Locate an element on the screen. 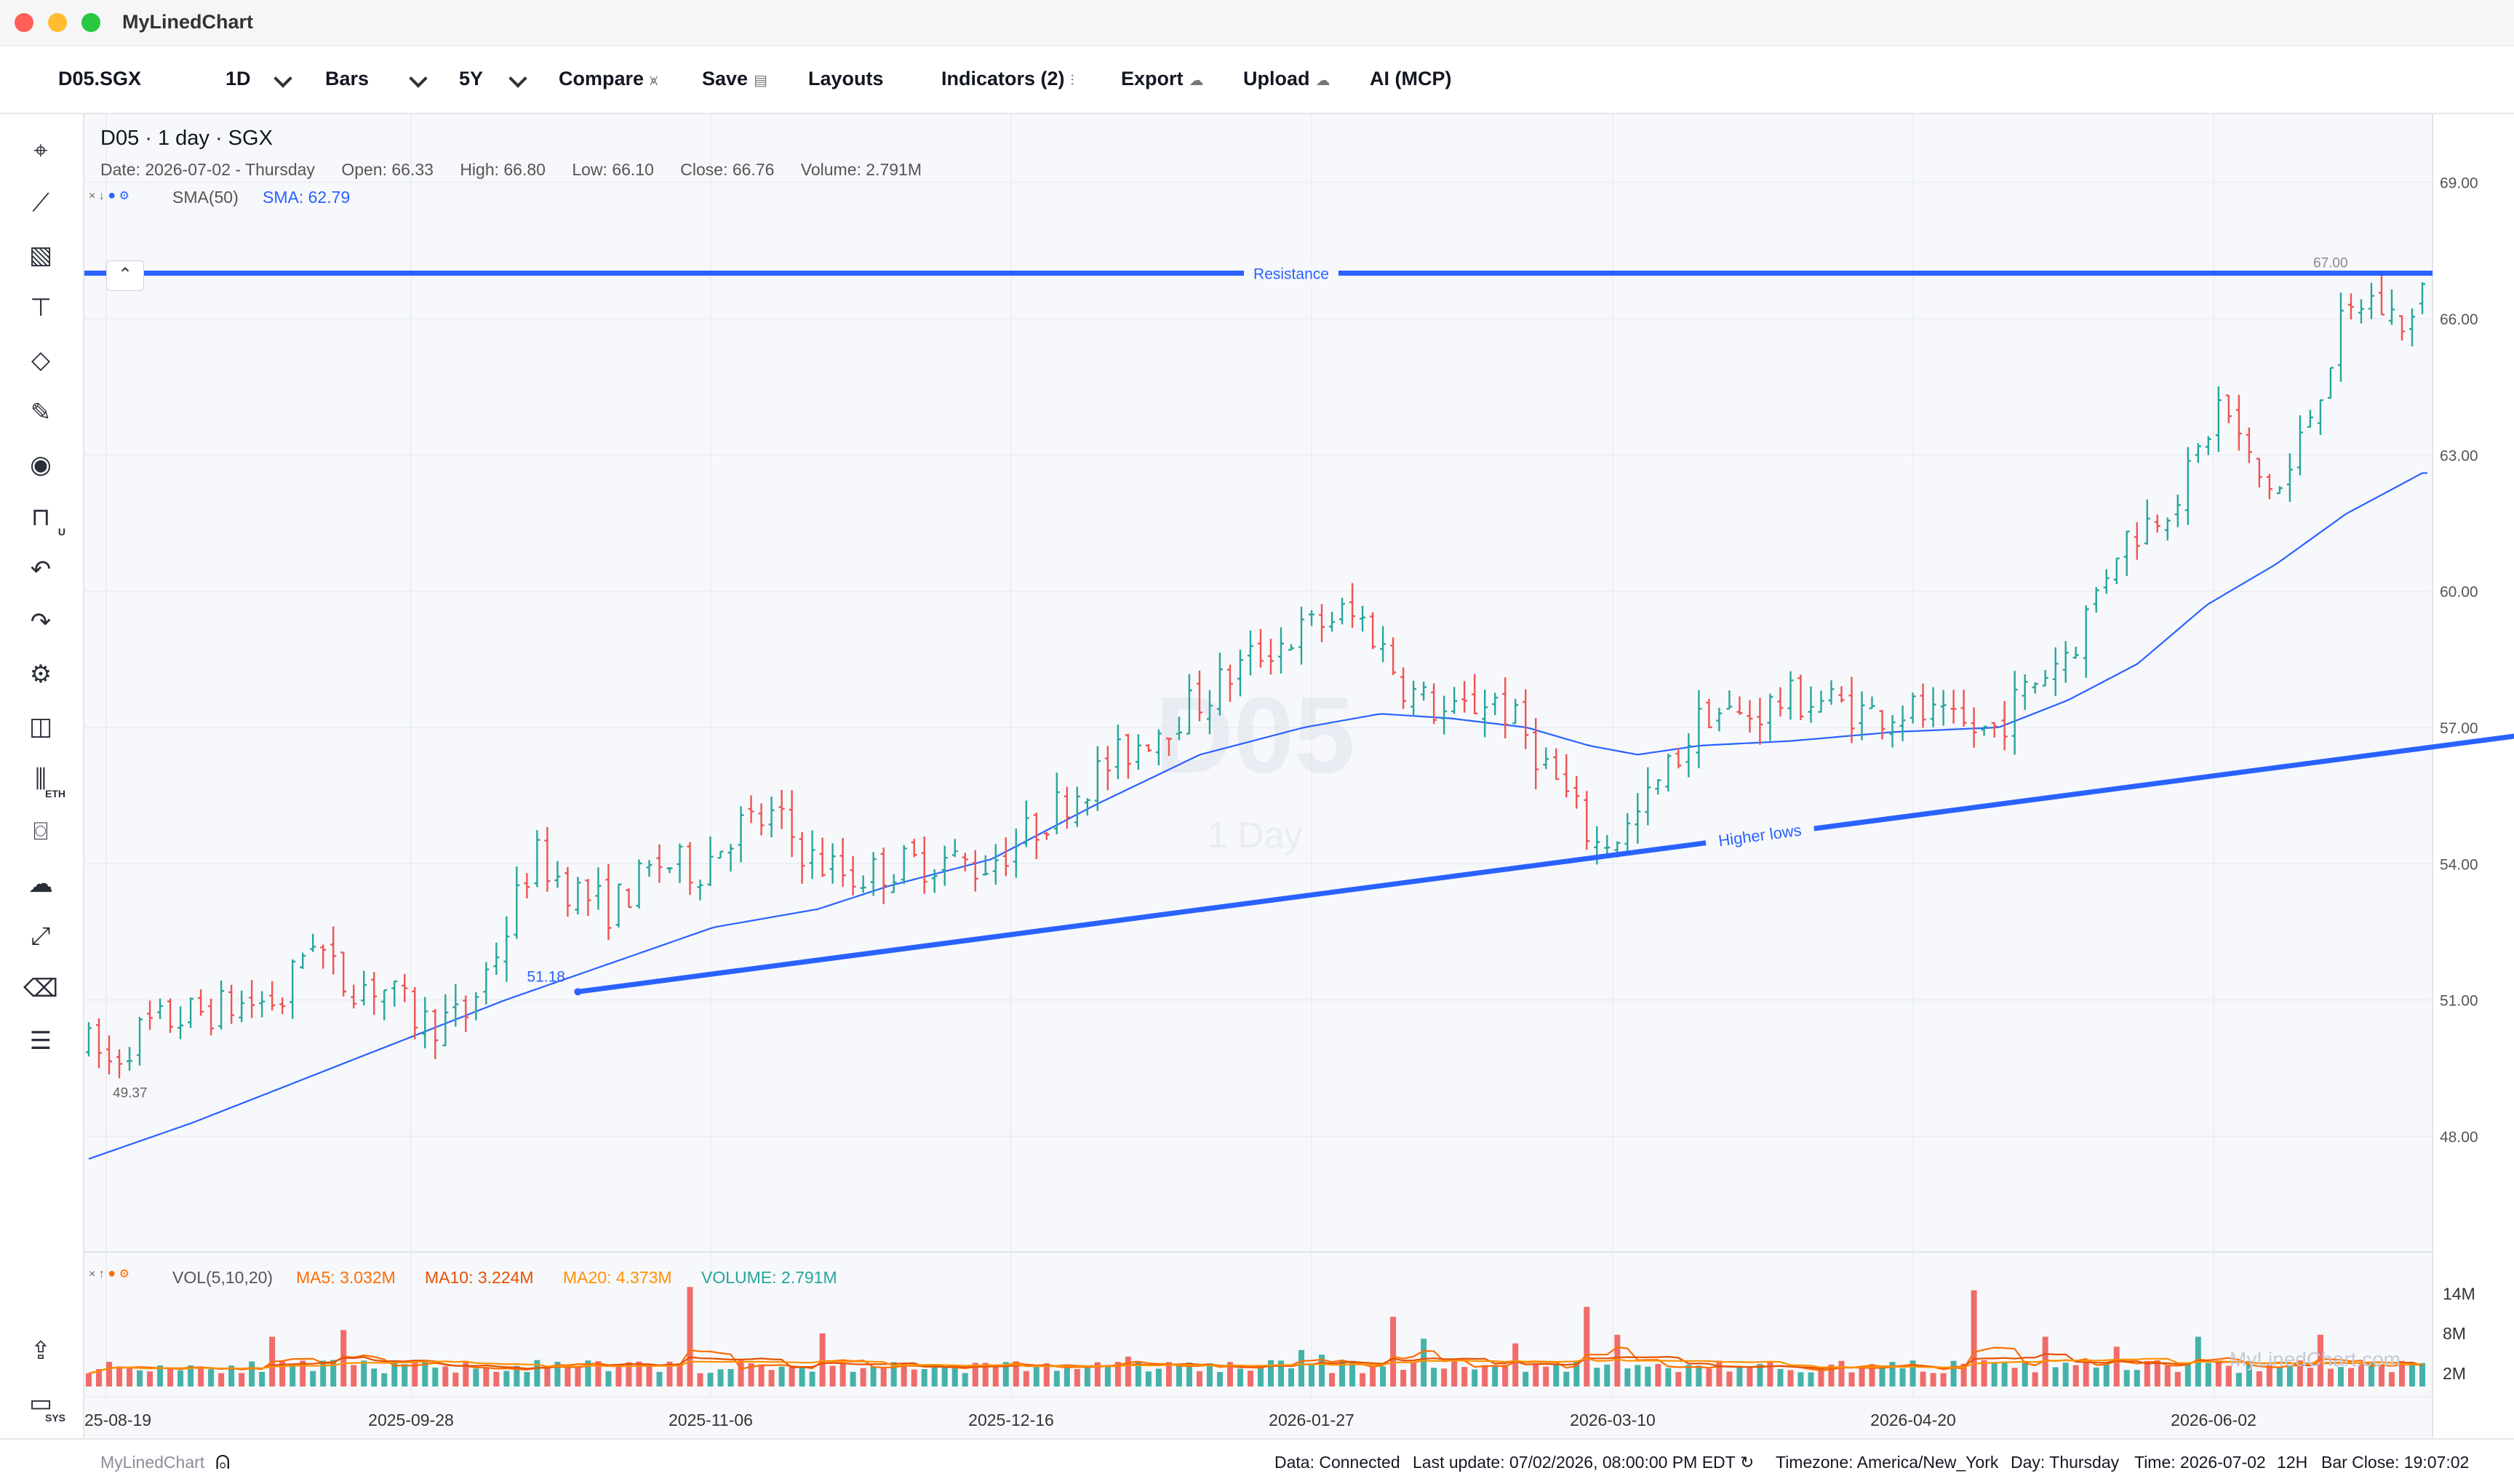 The width and height of the screenshot is (2514, 1484). range-button: 5Y is located at coordinates (471, 78).